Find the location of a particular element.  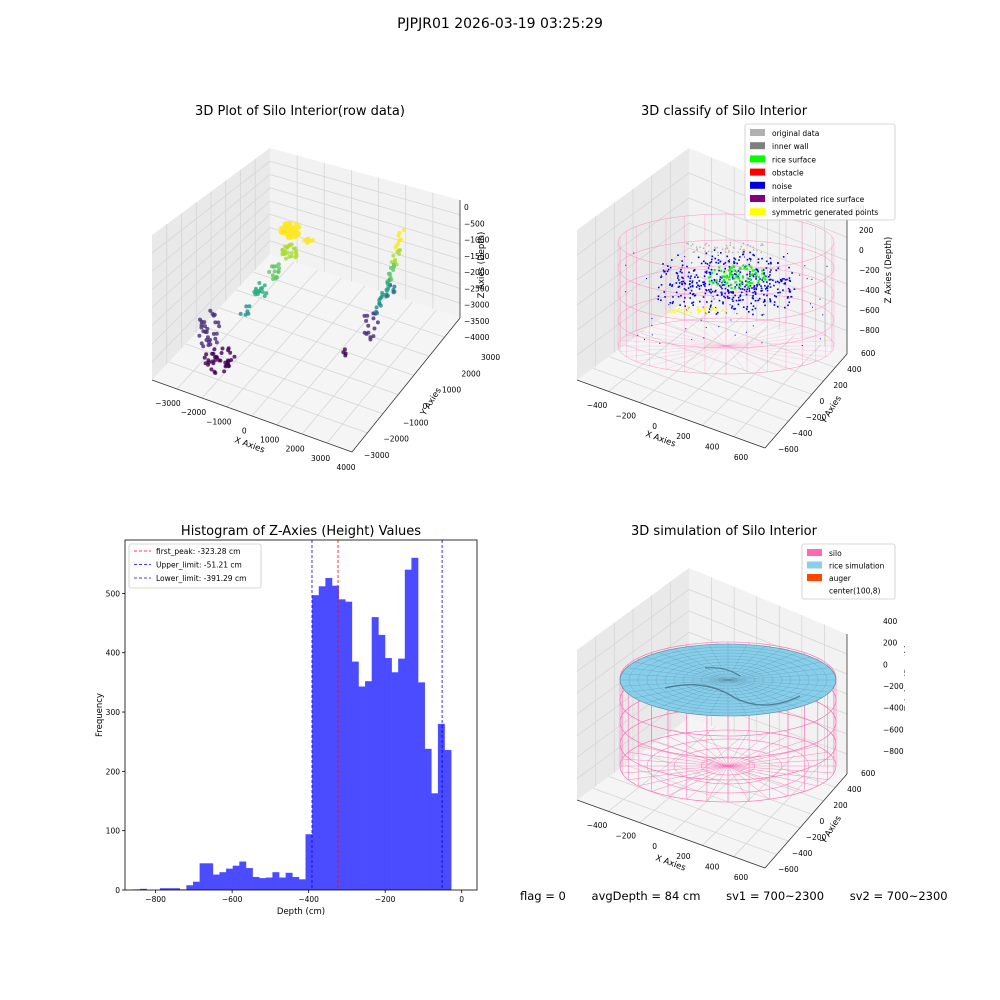

p2-x-tick-label: −200 is located at coordinates (625, 415).